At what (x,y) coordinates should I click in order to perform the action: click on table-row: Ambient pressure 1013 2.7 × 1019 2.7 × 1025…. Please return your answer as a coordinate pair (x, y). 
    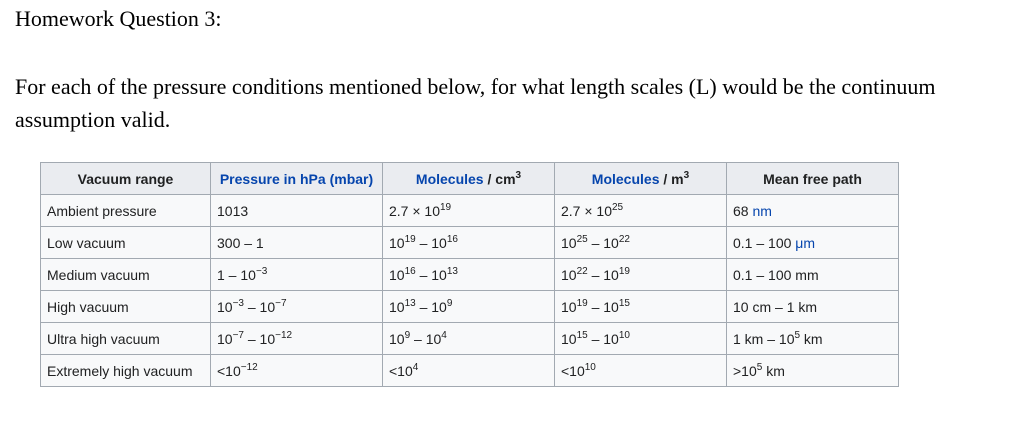
    Looking at the image, I should click on (469, 210).